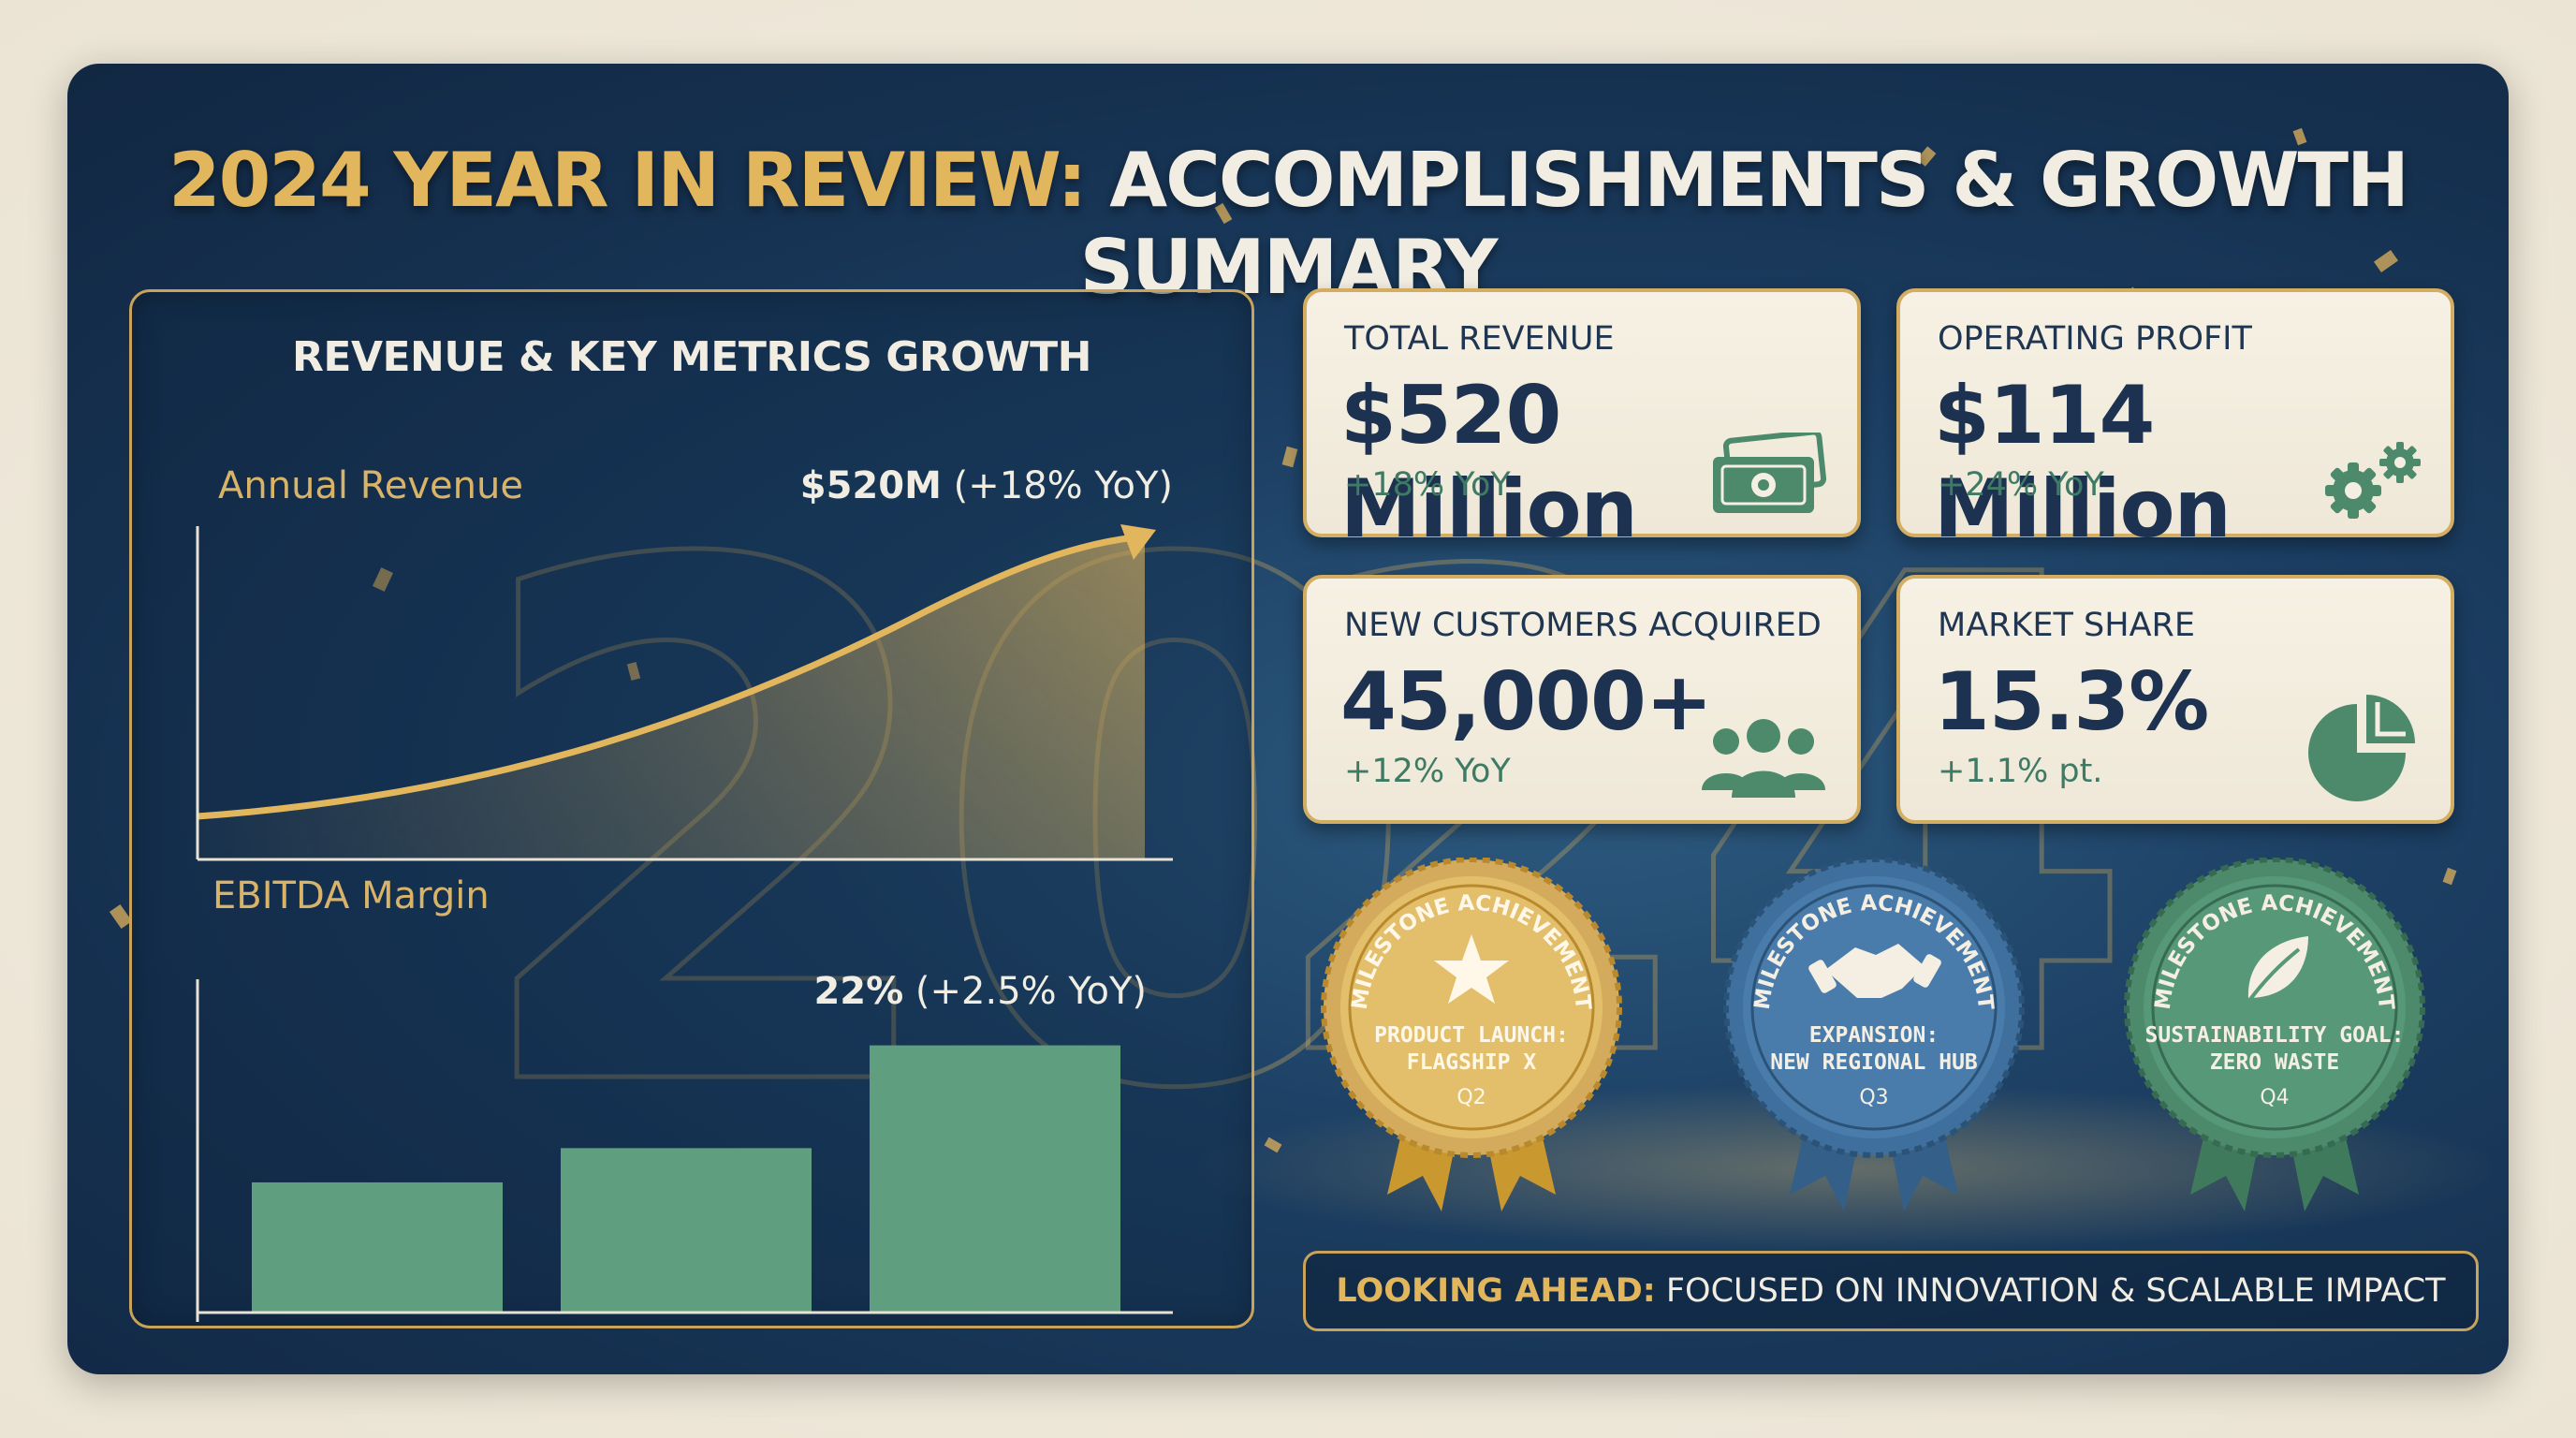  I want to click on users-icon, so click(1763, 758).